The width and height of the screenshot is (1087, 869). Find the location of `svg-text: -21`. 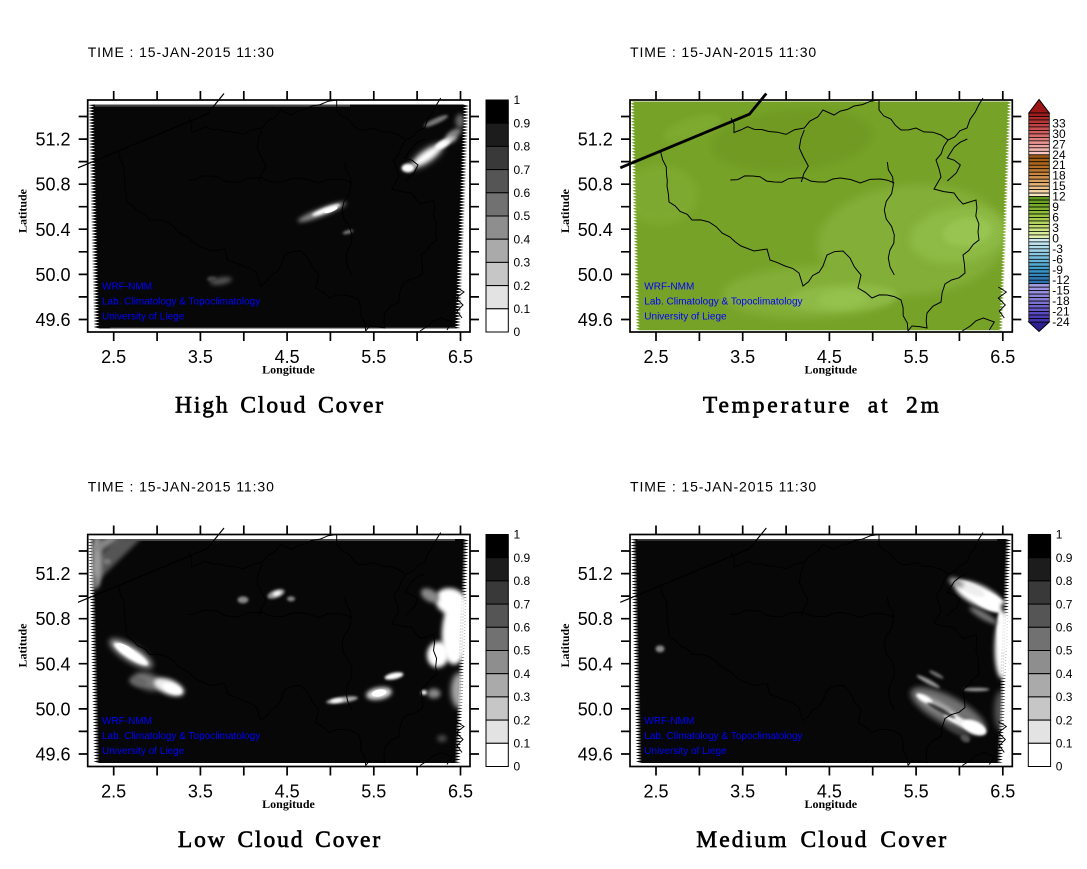

svg-text: -21 is located at coordinates (1061, 312).